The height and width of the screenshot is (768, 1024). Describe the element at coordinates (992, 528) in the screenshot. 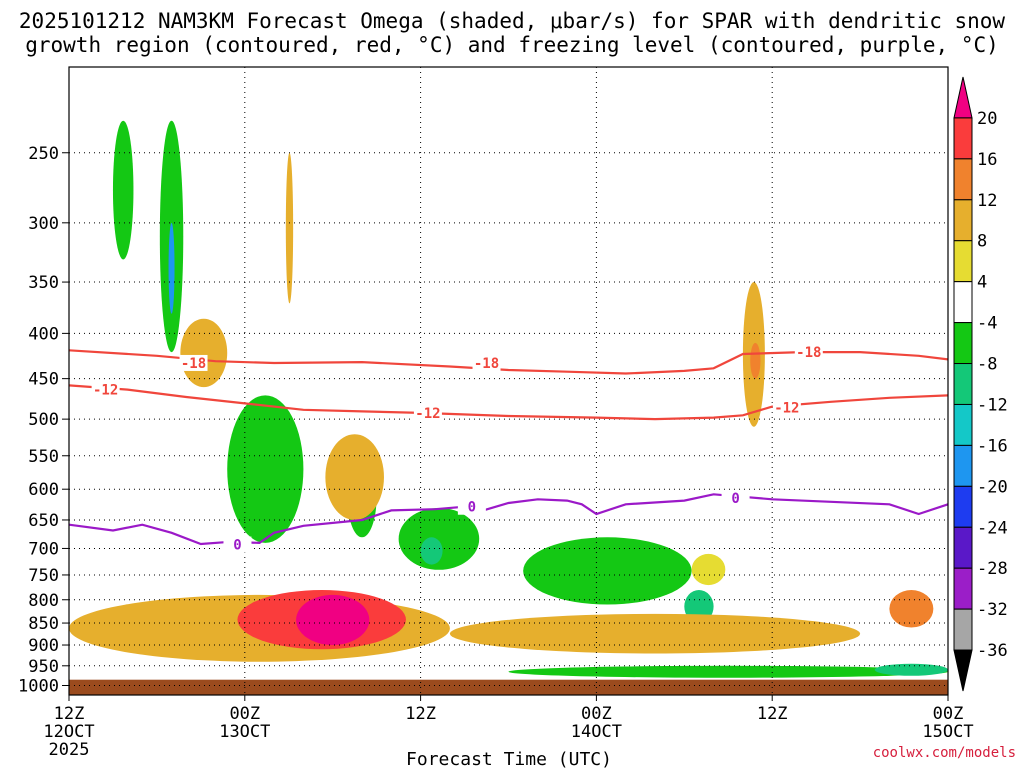

I see `colorbar-tick-label: -24` at that location.